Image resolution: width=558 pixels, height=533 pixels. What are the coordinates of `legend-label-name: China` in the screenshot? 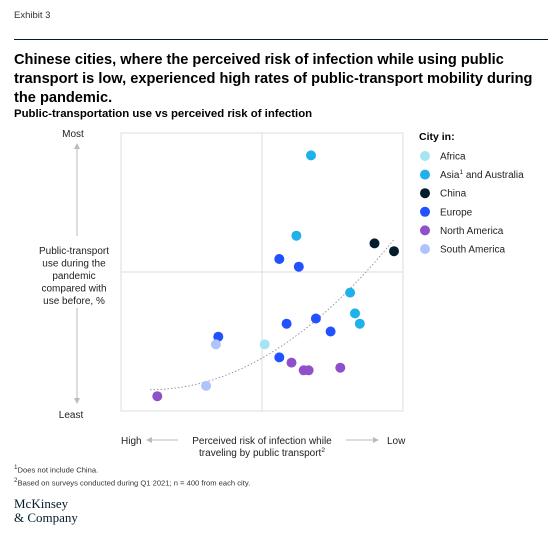 It's located at (453, 194).